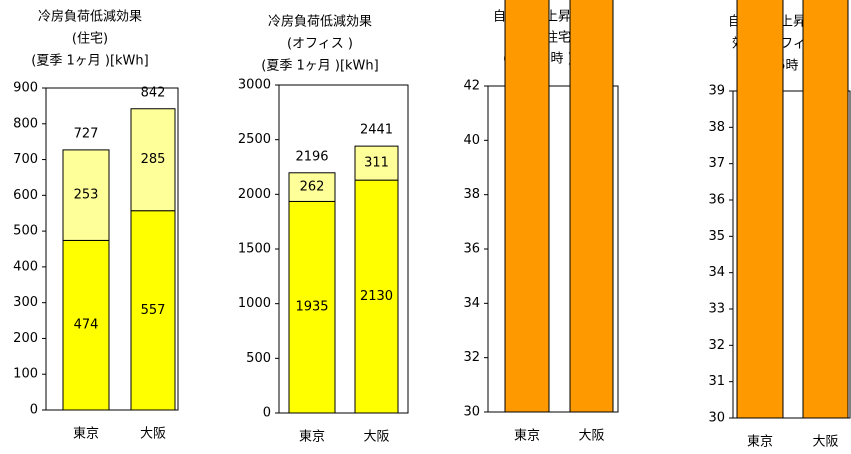 Image resolution: width=851 pixels, height=454 pixels. I want to click on y-tick-label: 40, so click(471, 140).